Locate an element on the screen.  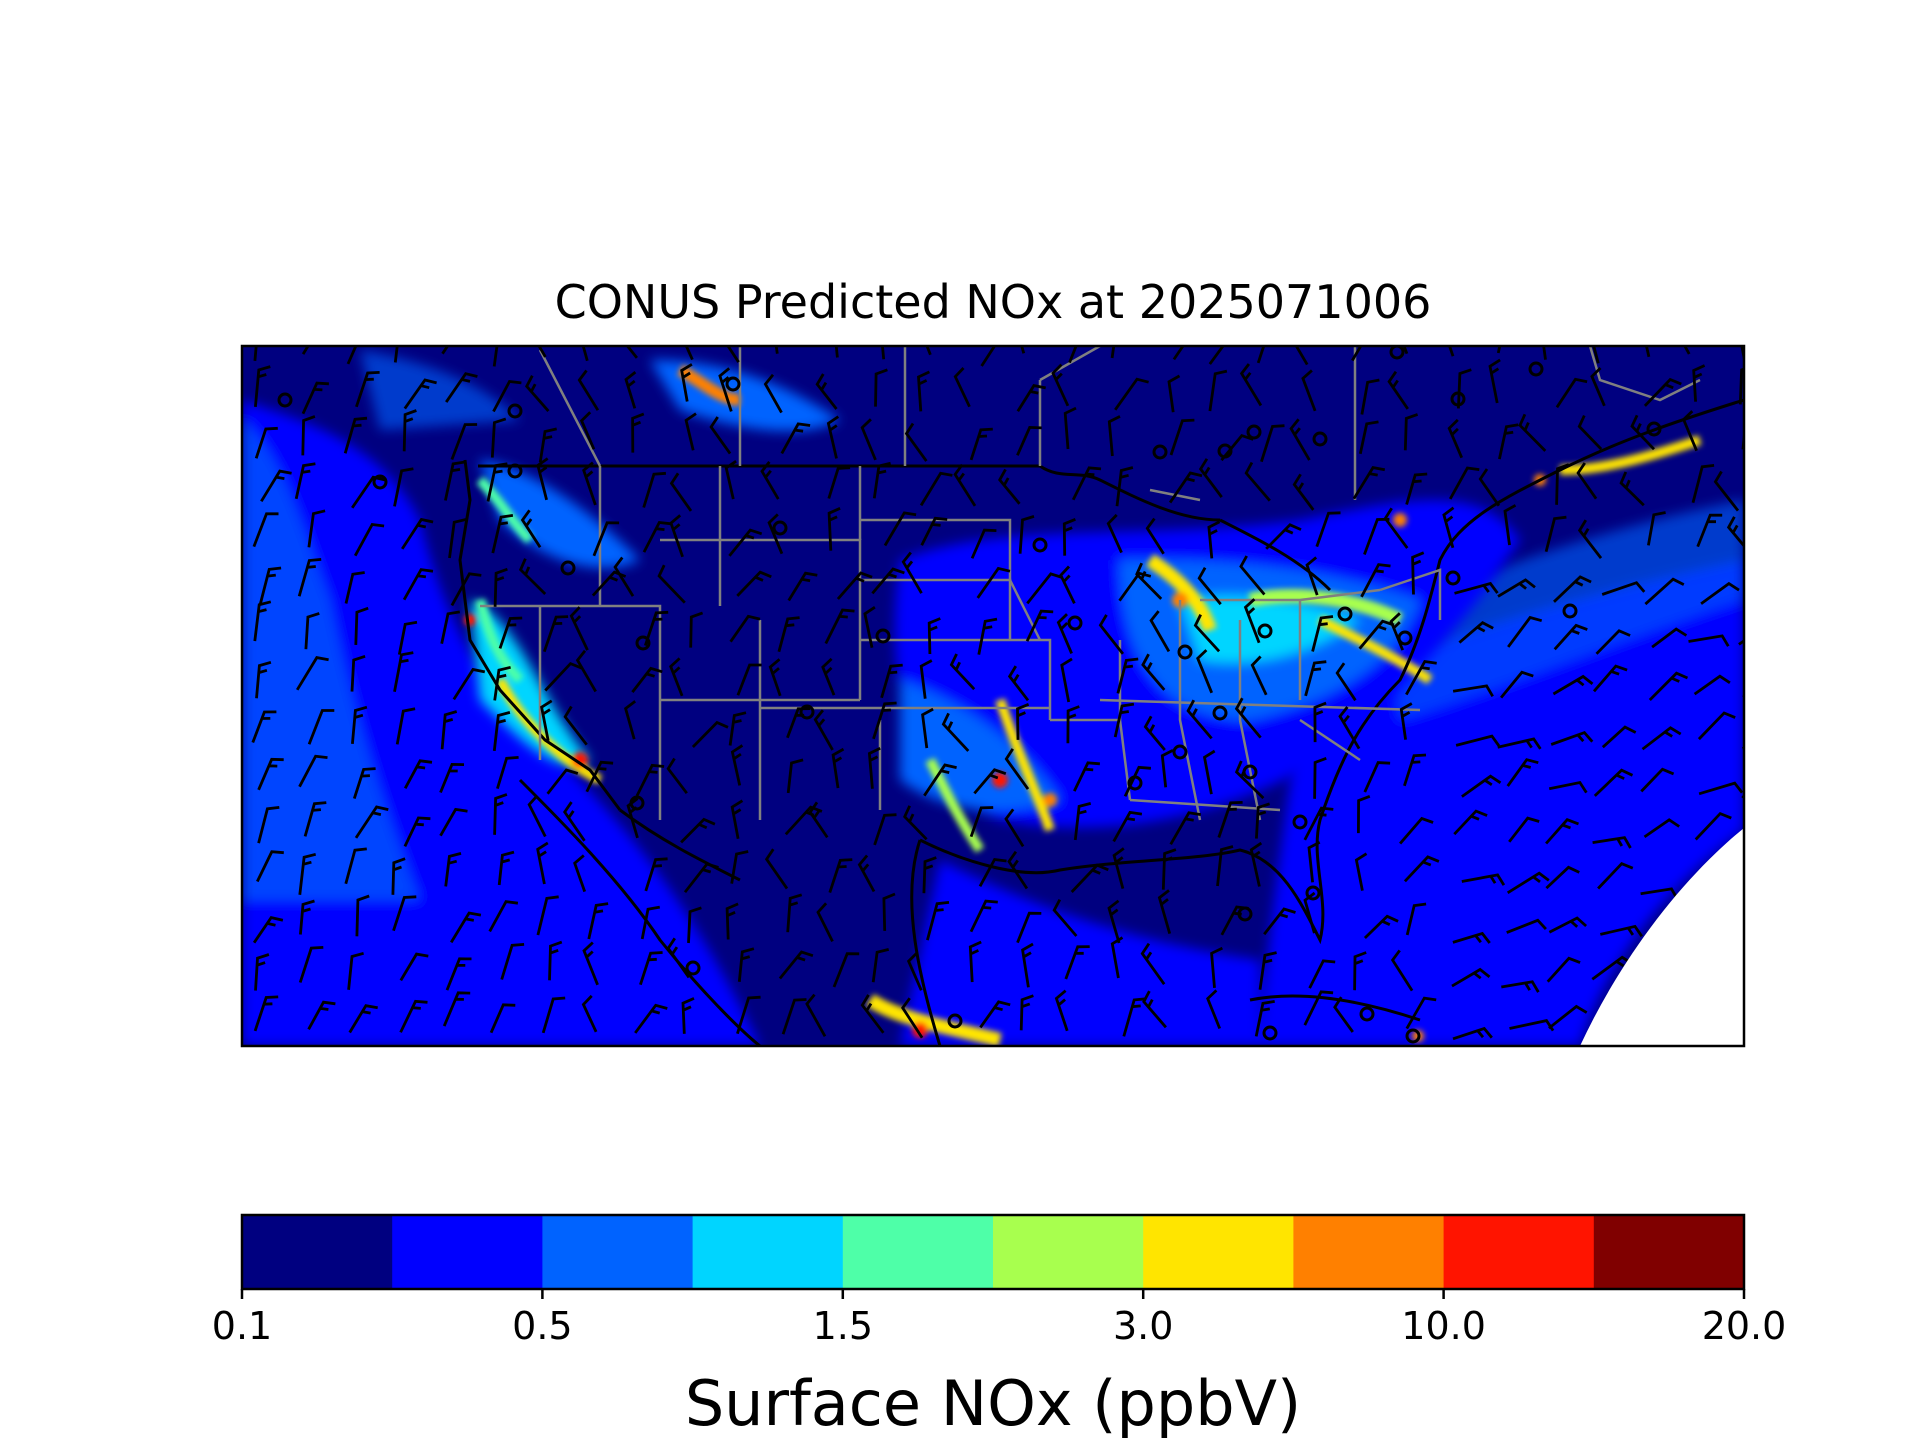
colorbar-label: Surface NOx (ppbV) is located at coordinates (993, 1403).